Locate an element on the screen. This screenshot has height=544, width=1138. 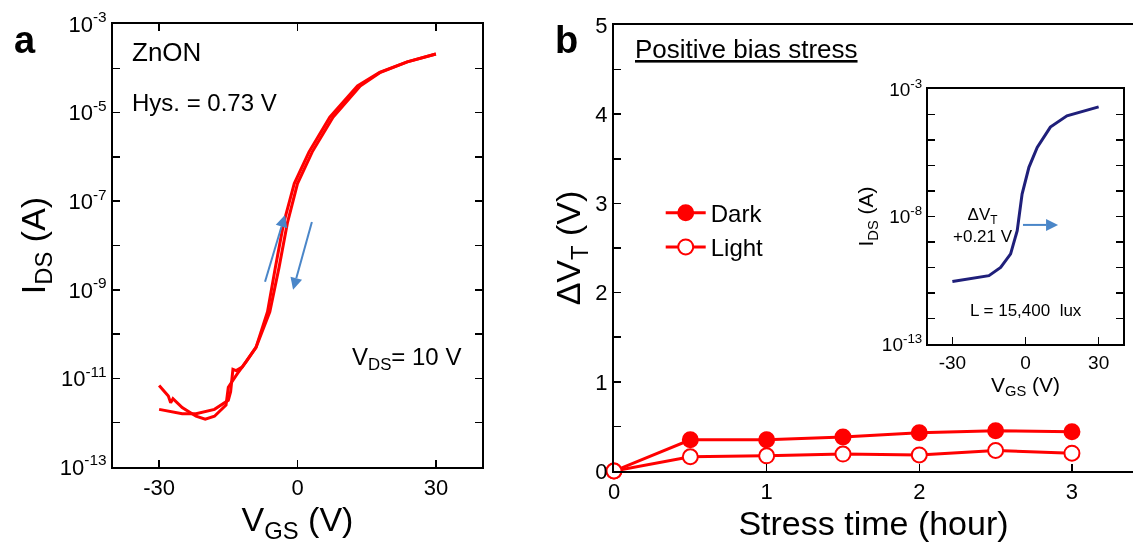
legend-label: Light is located at coordinates (737, 248).